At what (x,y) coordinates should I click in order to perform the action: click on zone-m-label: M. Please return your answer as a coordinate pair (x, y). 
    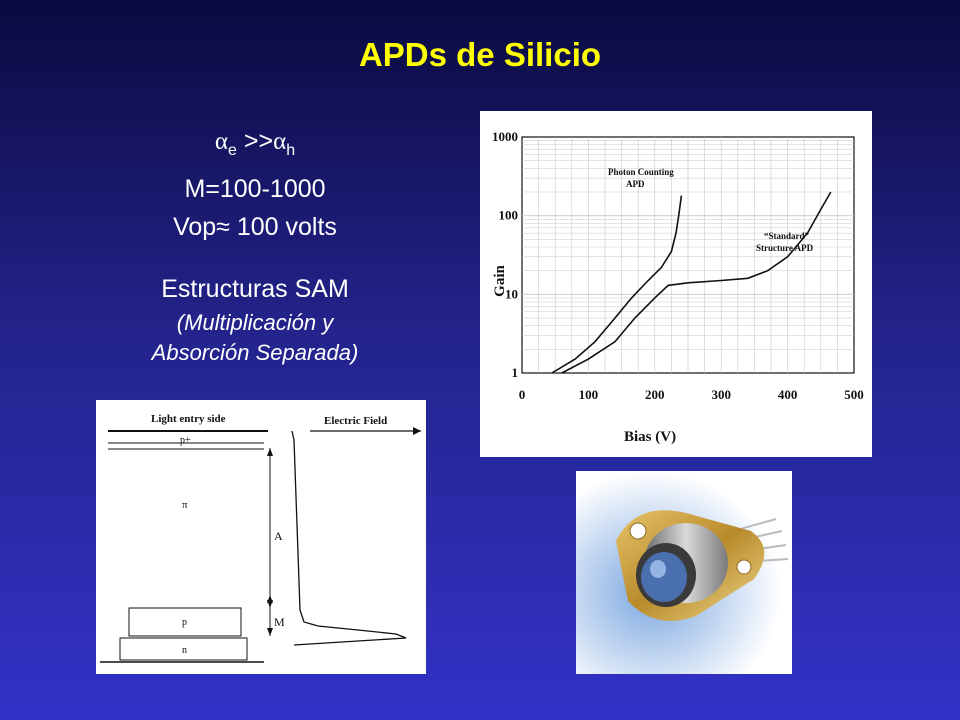
    Looking at the image, I should click on (279, 622).